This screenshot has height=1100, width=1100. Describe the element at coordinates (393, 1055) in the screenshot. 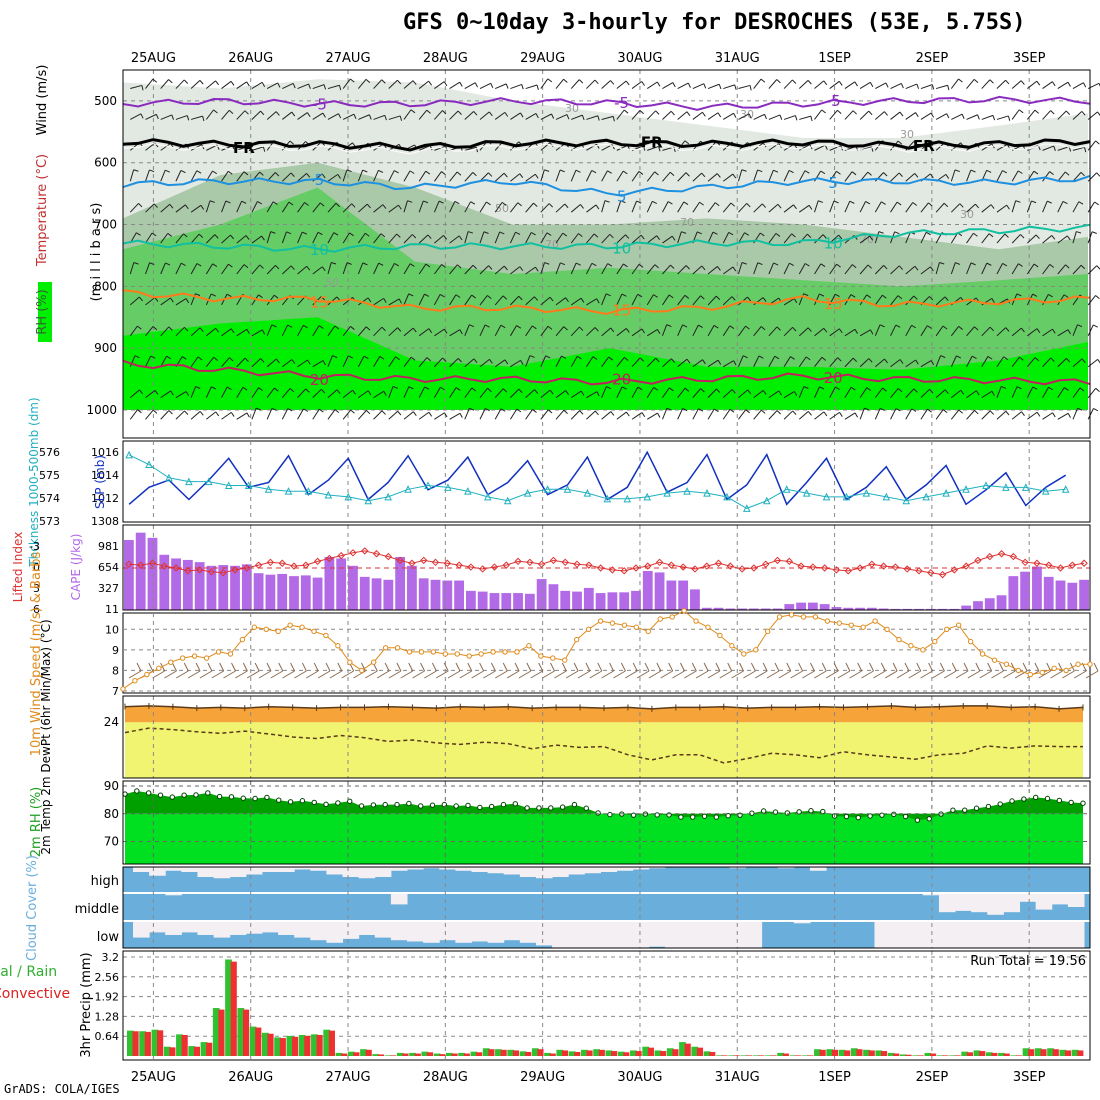

I see `precip-rain-bar` at that location.